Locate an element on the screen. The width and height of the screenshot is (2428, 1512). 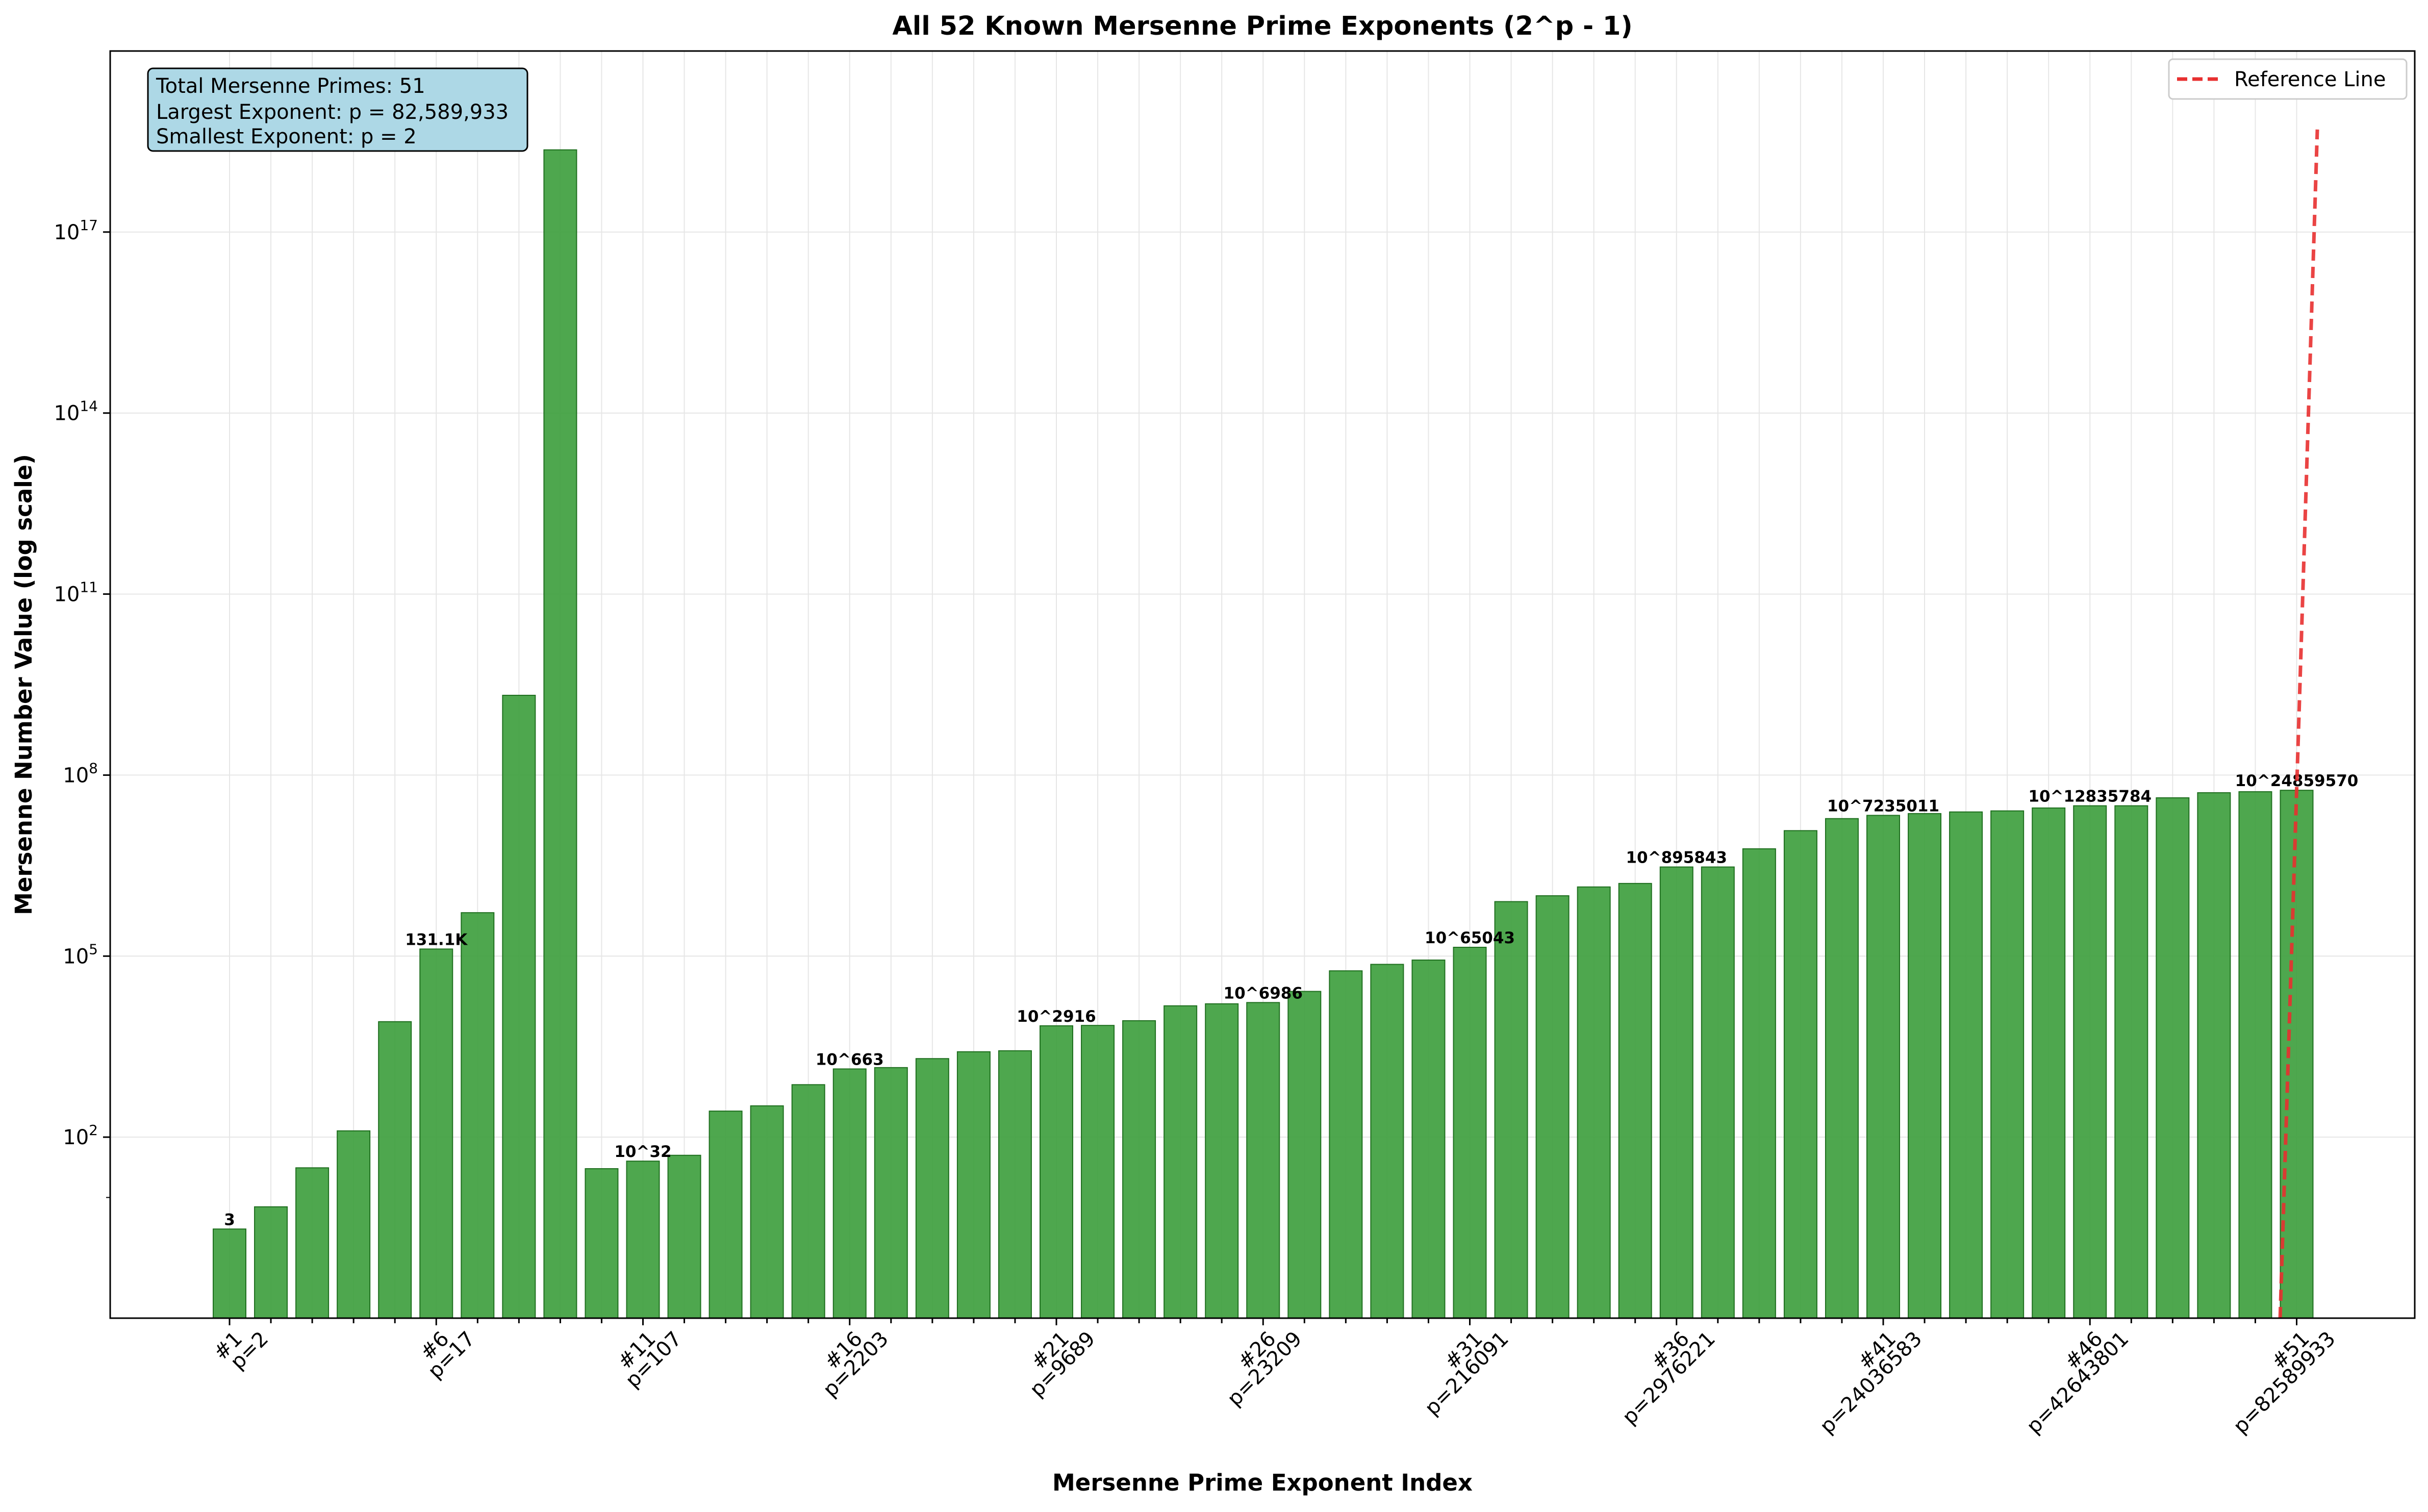
bar-data-label: 3 is located at coordinates (229, 1220).